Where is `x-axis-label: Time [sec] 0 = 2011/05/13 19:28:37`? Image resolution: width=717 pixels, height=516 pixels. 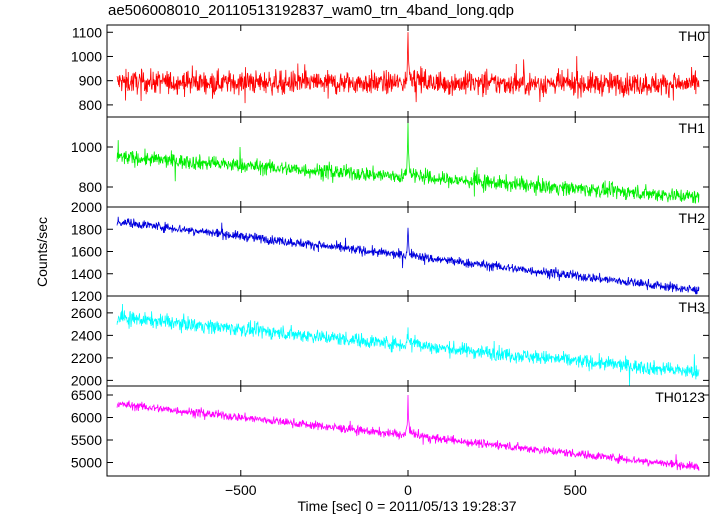 x-axis-label: Time [sec] 0 = 2011/05/13 19:28:37 is located at coordinates (407, 506).